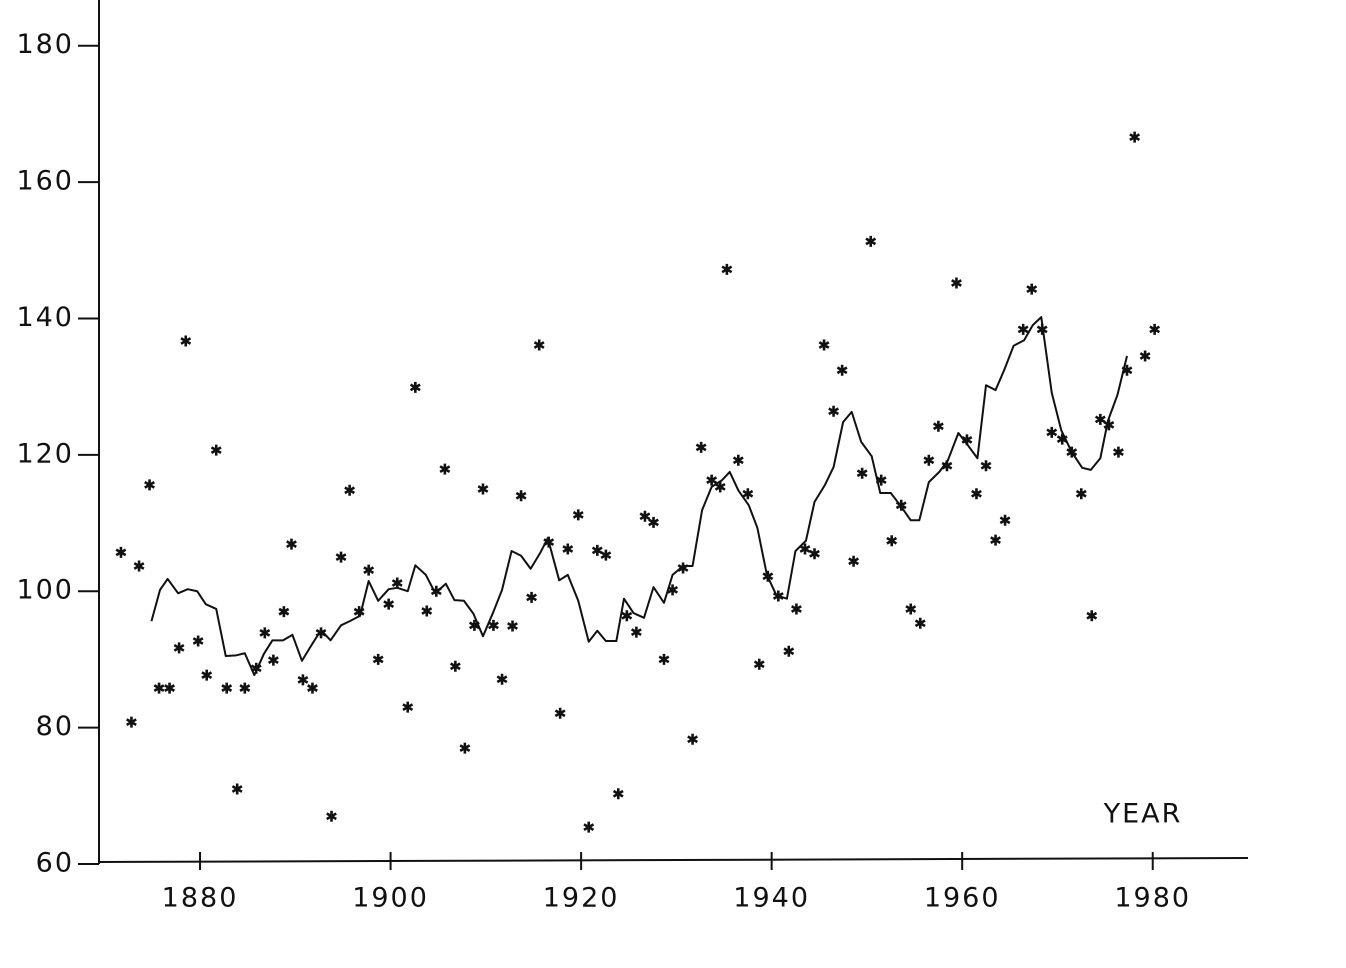 This screenshot has height=968, width=1346. Describe the element at coordinates (200, 898) in the screenshot. I see `x-tick-label: 1880` at that location.